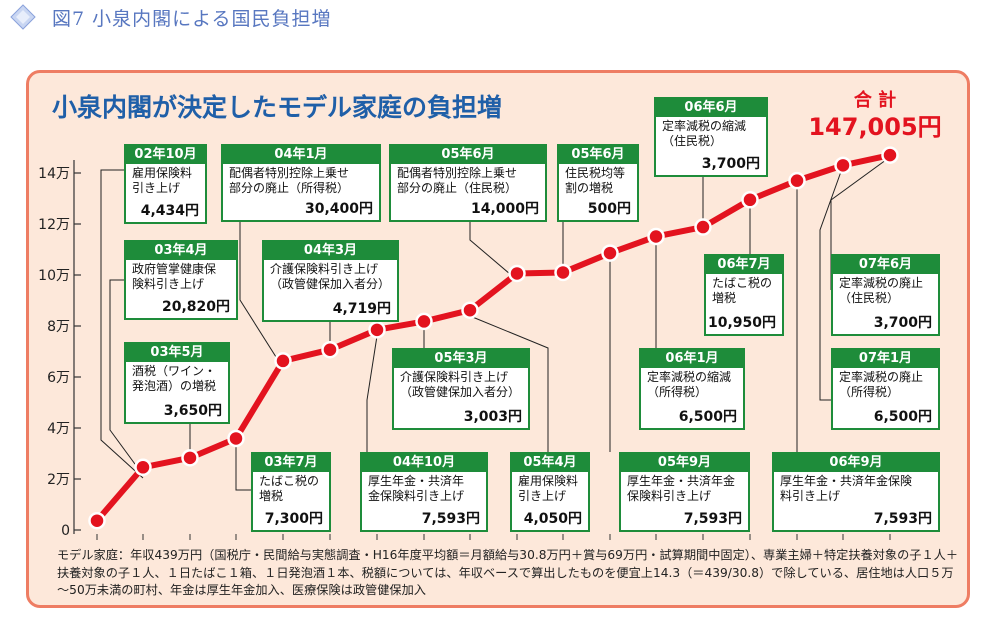 The image size is (984, 620). Describe the element at coordinates (58, 378) in the screenshot. I see `y-tick-label: 6万` at that location.